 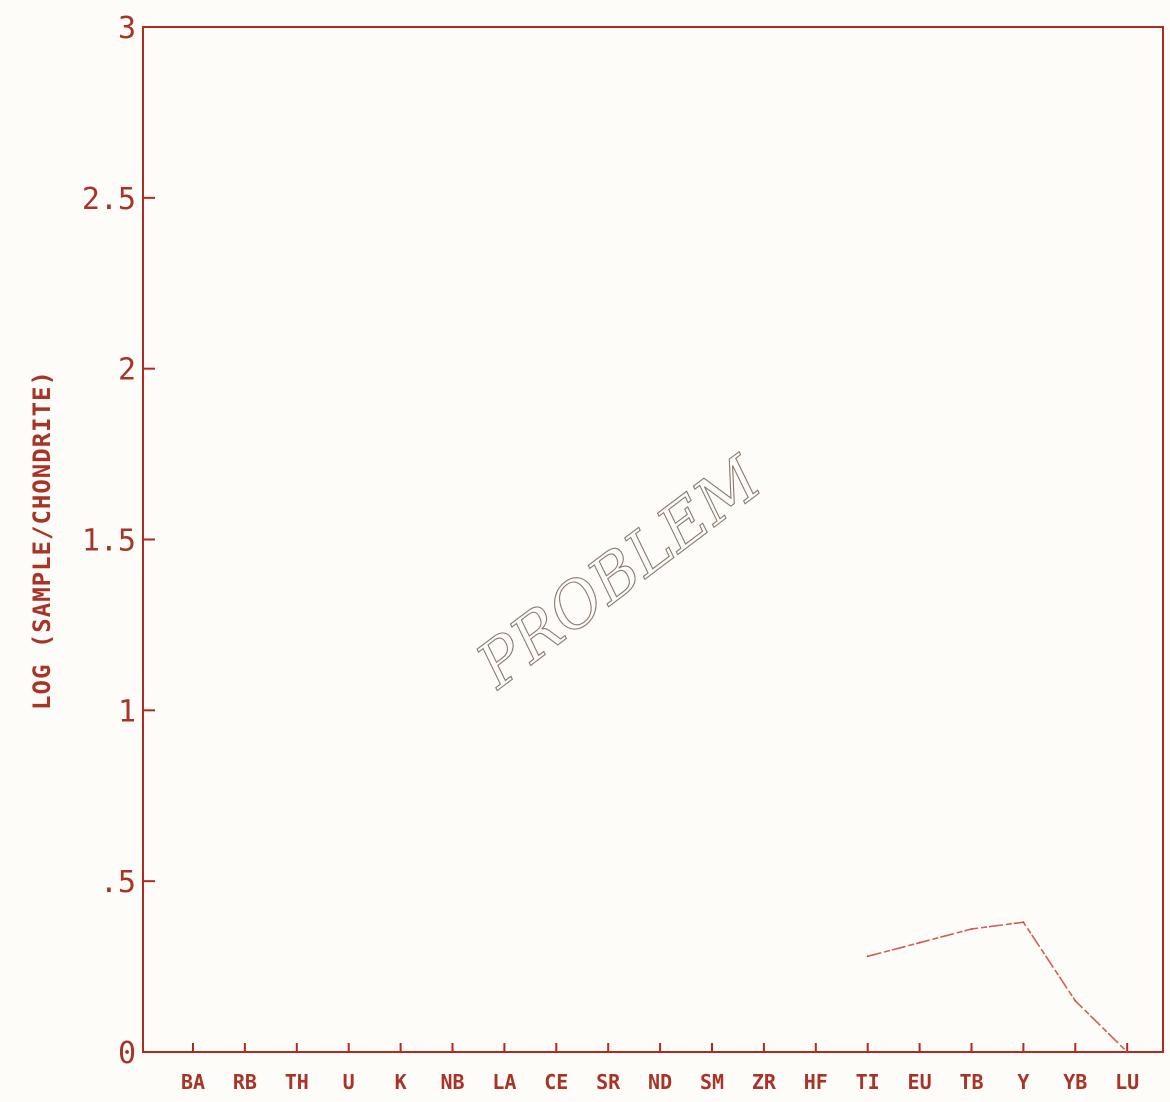 What do you see at coordinates (712, 1082) in the screenshot?
I see `x-tick-label: SM` at bounding box center [712, 1082].